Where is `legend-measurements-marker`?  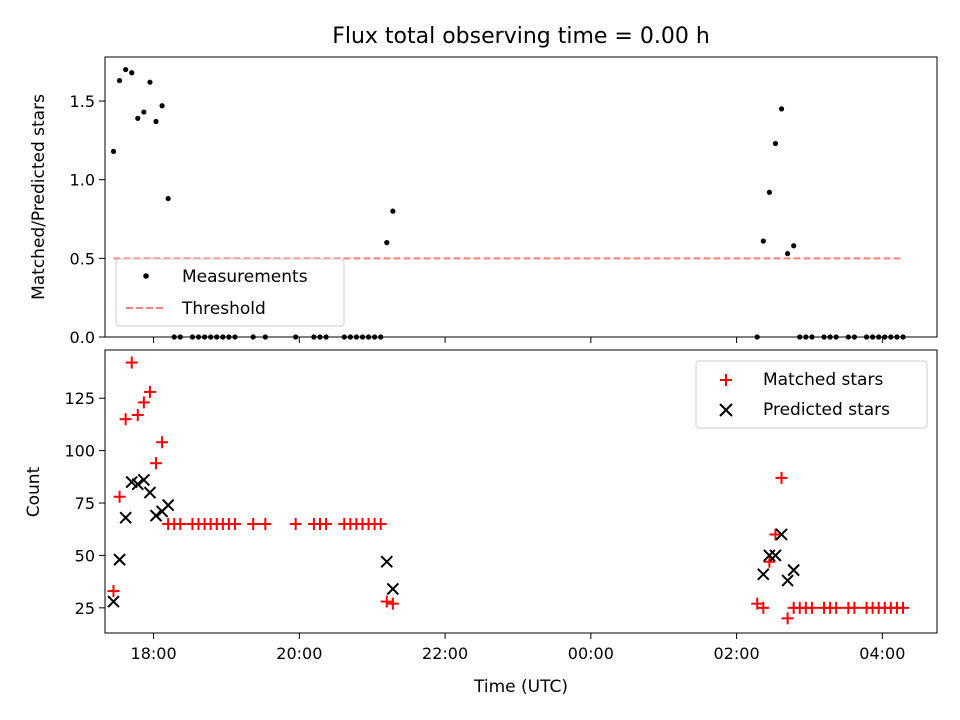
legend-measurements-marker is located at coordinates (146, 276).